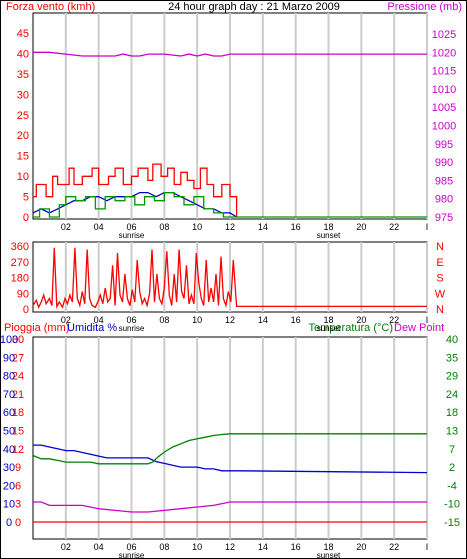 This screenshot has height=559, width=467. Describe the element at coordinates (440, 294) in the screenshot. I see `compass-axis-tick: W` at that location.